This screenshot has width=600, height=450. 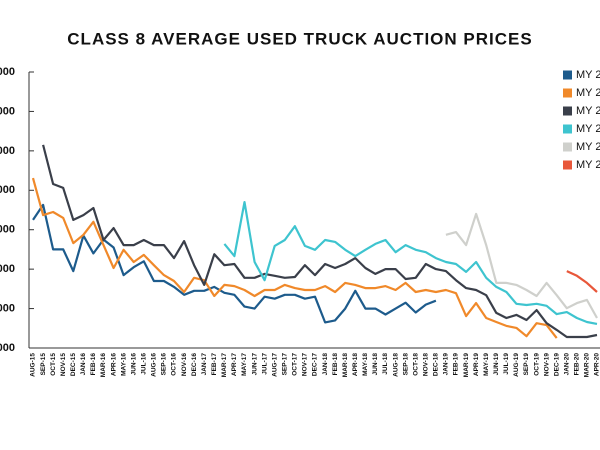 What do you see at coordinates (597, 365) in the screenshot?
I see `x-tick-label: APR-20` at bounding box center [597, 365].